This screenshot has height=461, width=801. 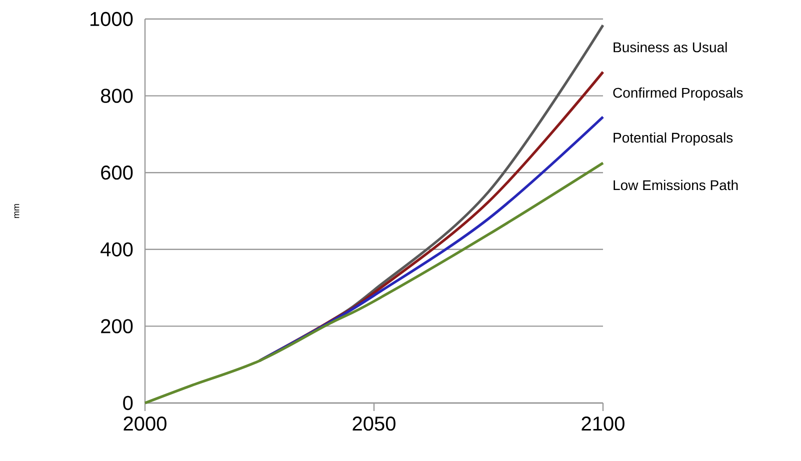 What do you see at coordinates (676, 185) in the screenshot?
I see `series-label: Low Emissions Path` at bounding box center [676, 185].